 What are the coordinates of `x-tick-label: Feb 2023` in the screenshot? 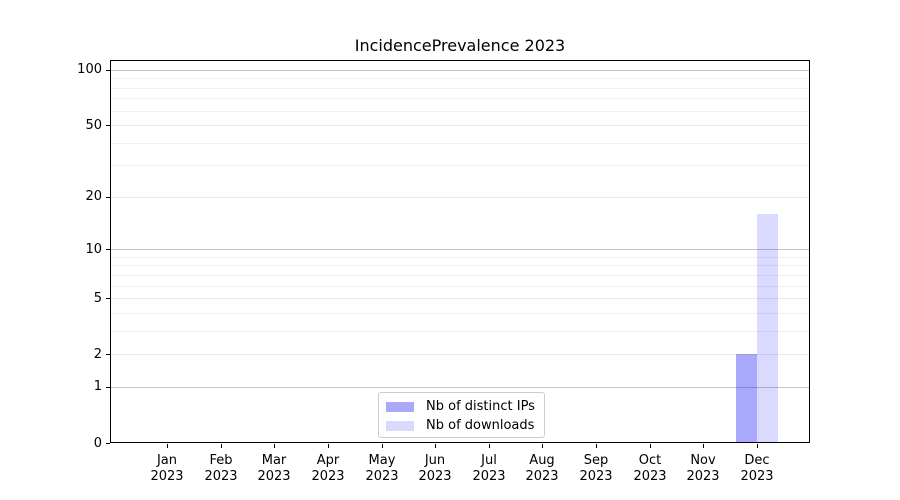 It's located at (221, 469).